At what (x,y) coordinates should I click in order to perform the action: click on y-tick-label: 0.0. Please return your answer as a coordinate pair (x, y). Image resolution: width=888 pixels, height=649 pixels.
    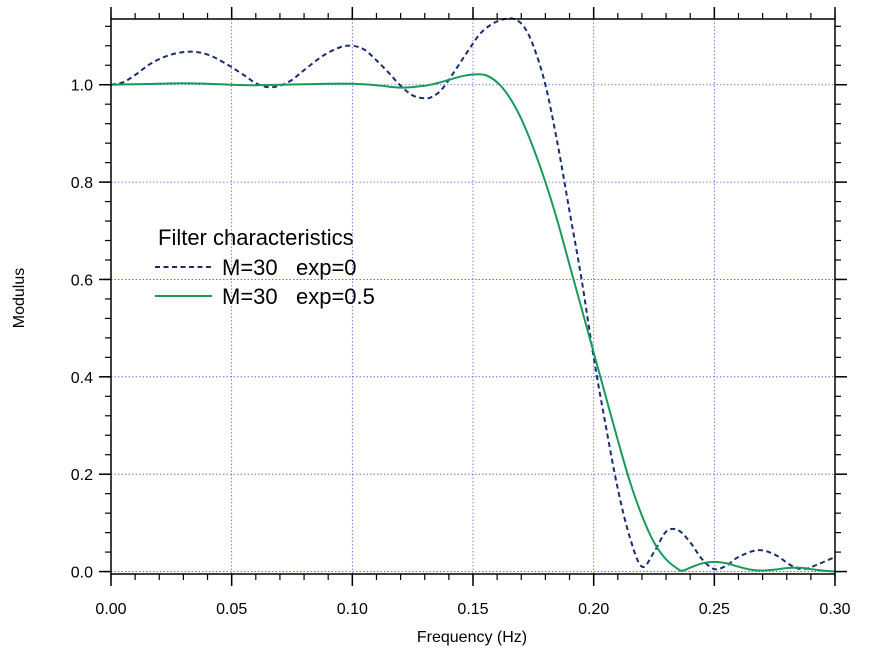
    Looking at the image, I should click on (82, 573).